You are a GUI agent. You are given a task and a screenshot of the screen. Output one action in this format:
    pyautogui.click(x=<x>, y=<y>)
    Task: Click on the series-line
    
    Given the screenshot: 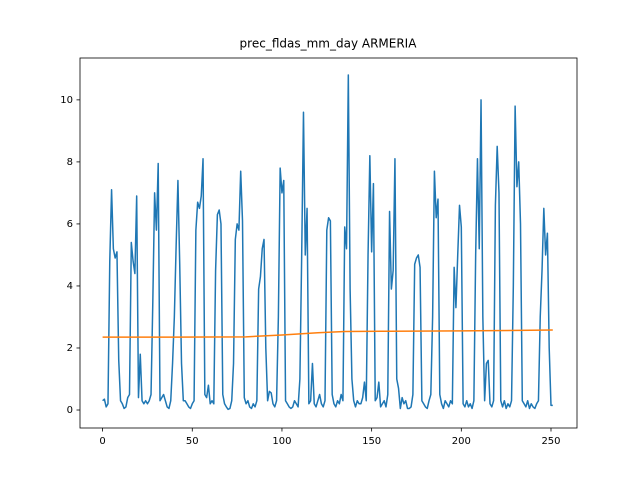 What is the action you would take?
    pyautogui.click(x=327, y=333)
    